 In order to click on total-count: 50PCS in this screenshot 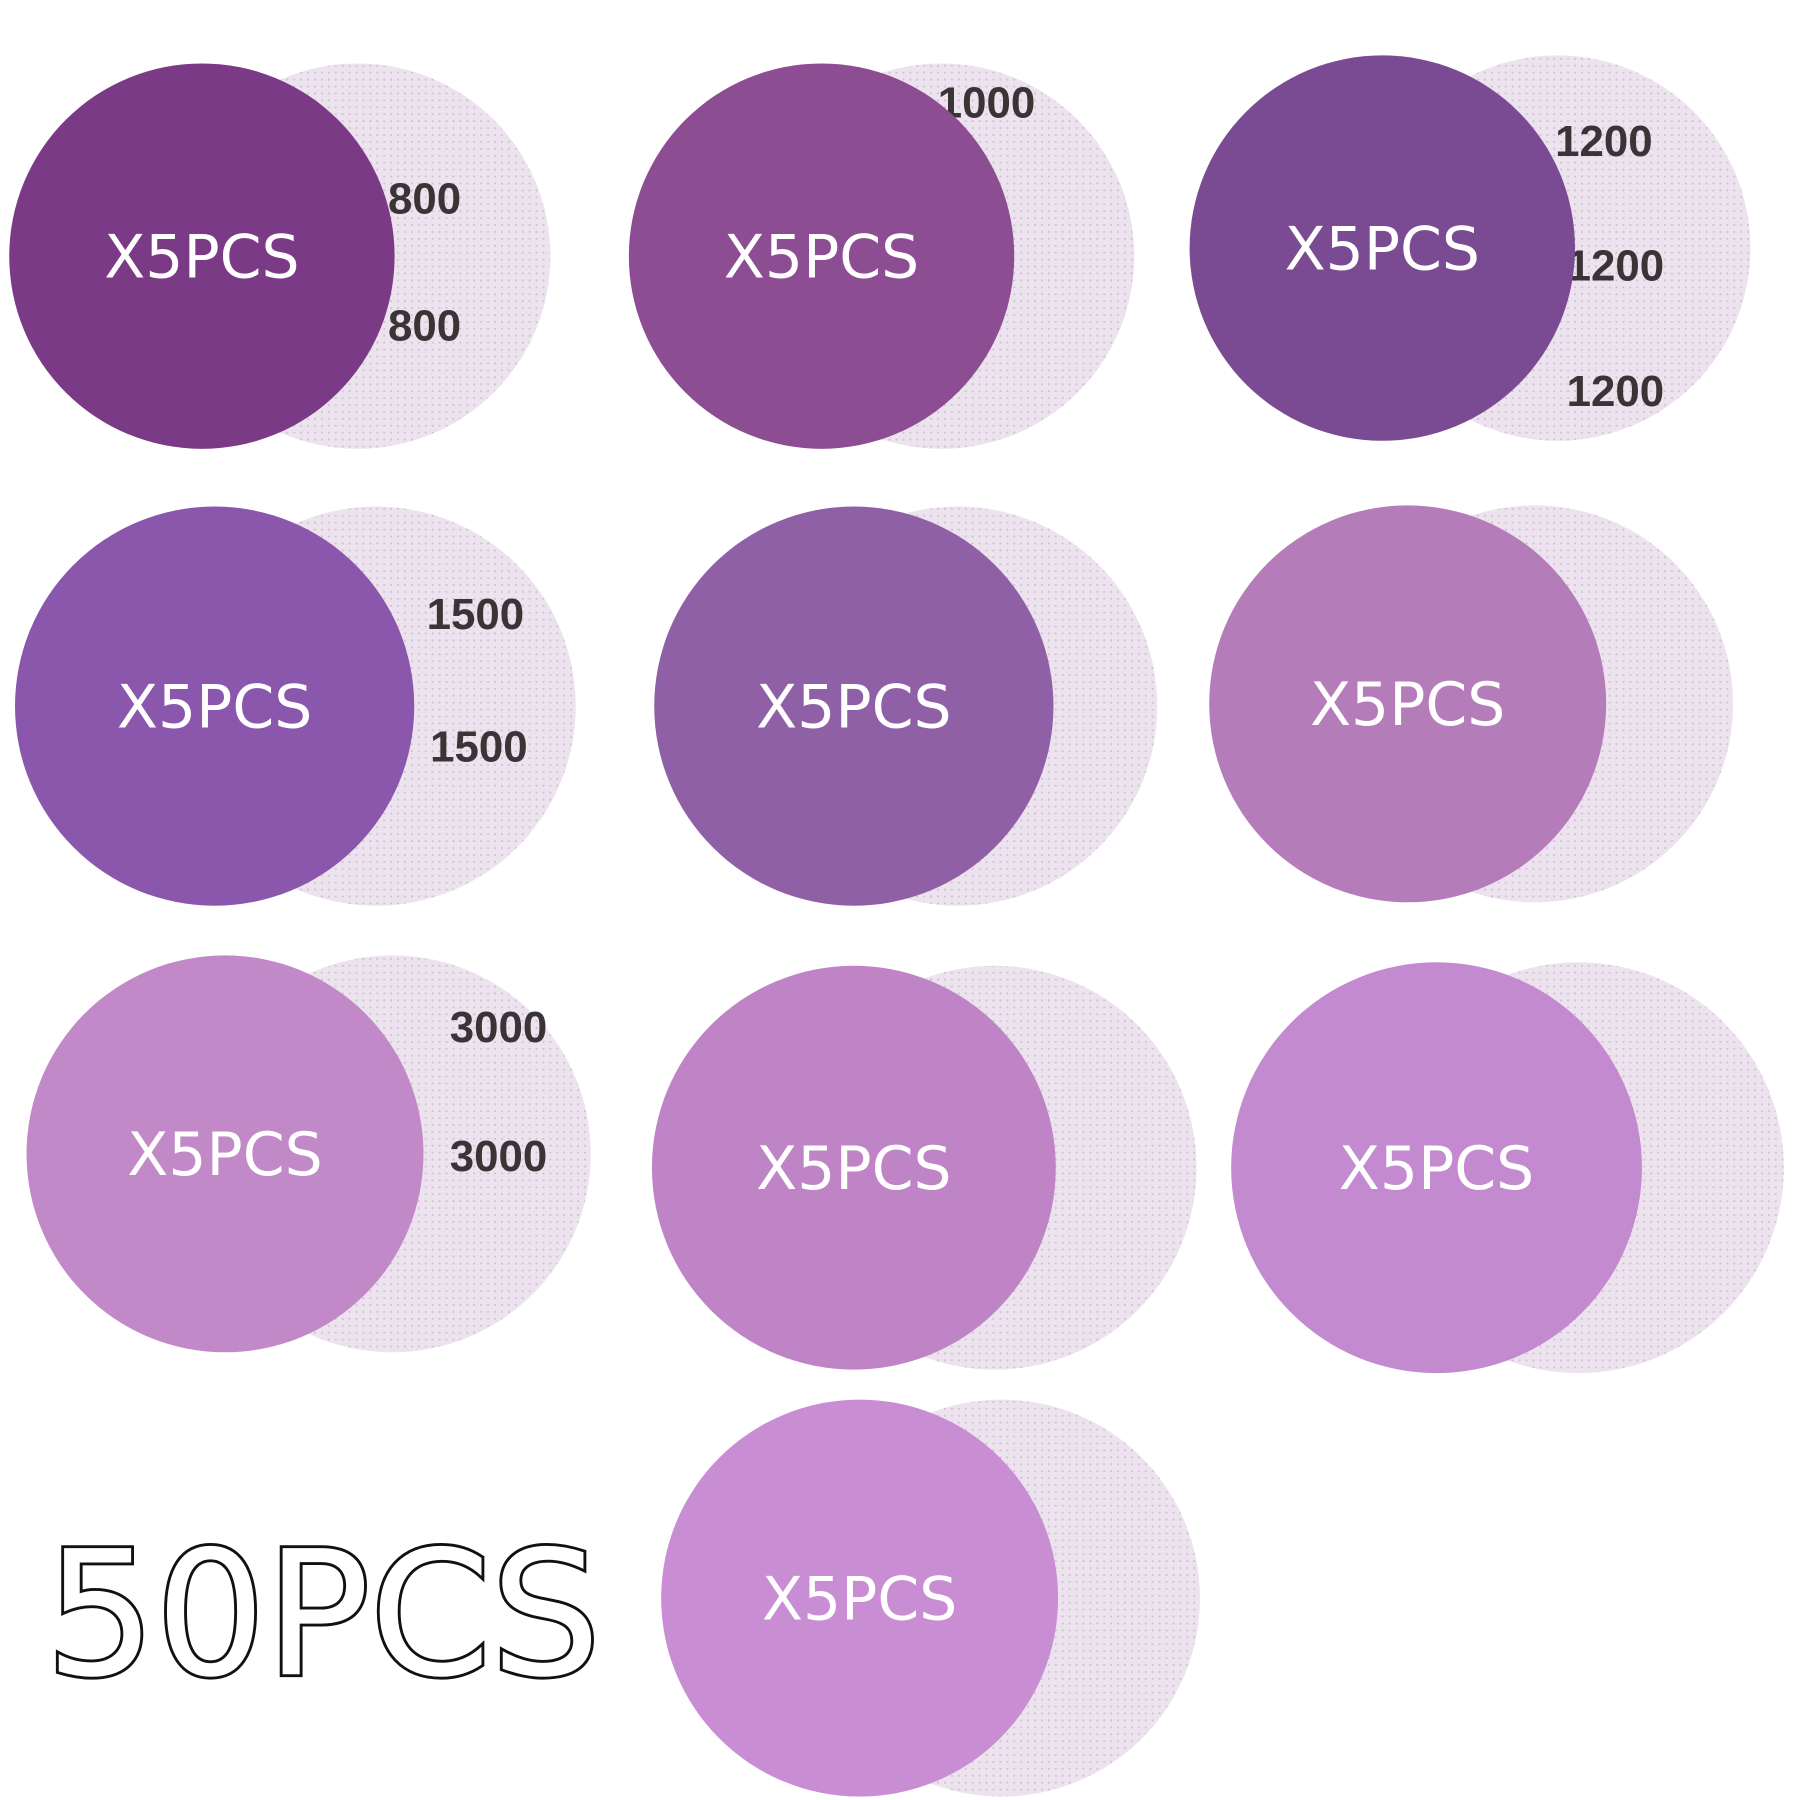, I will do `click(322, 1614)`.